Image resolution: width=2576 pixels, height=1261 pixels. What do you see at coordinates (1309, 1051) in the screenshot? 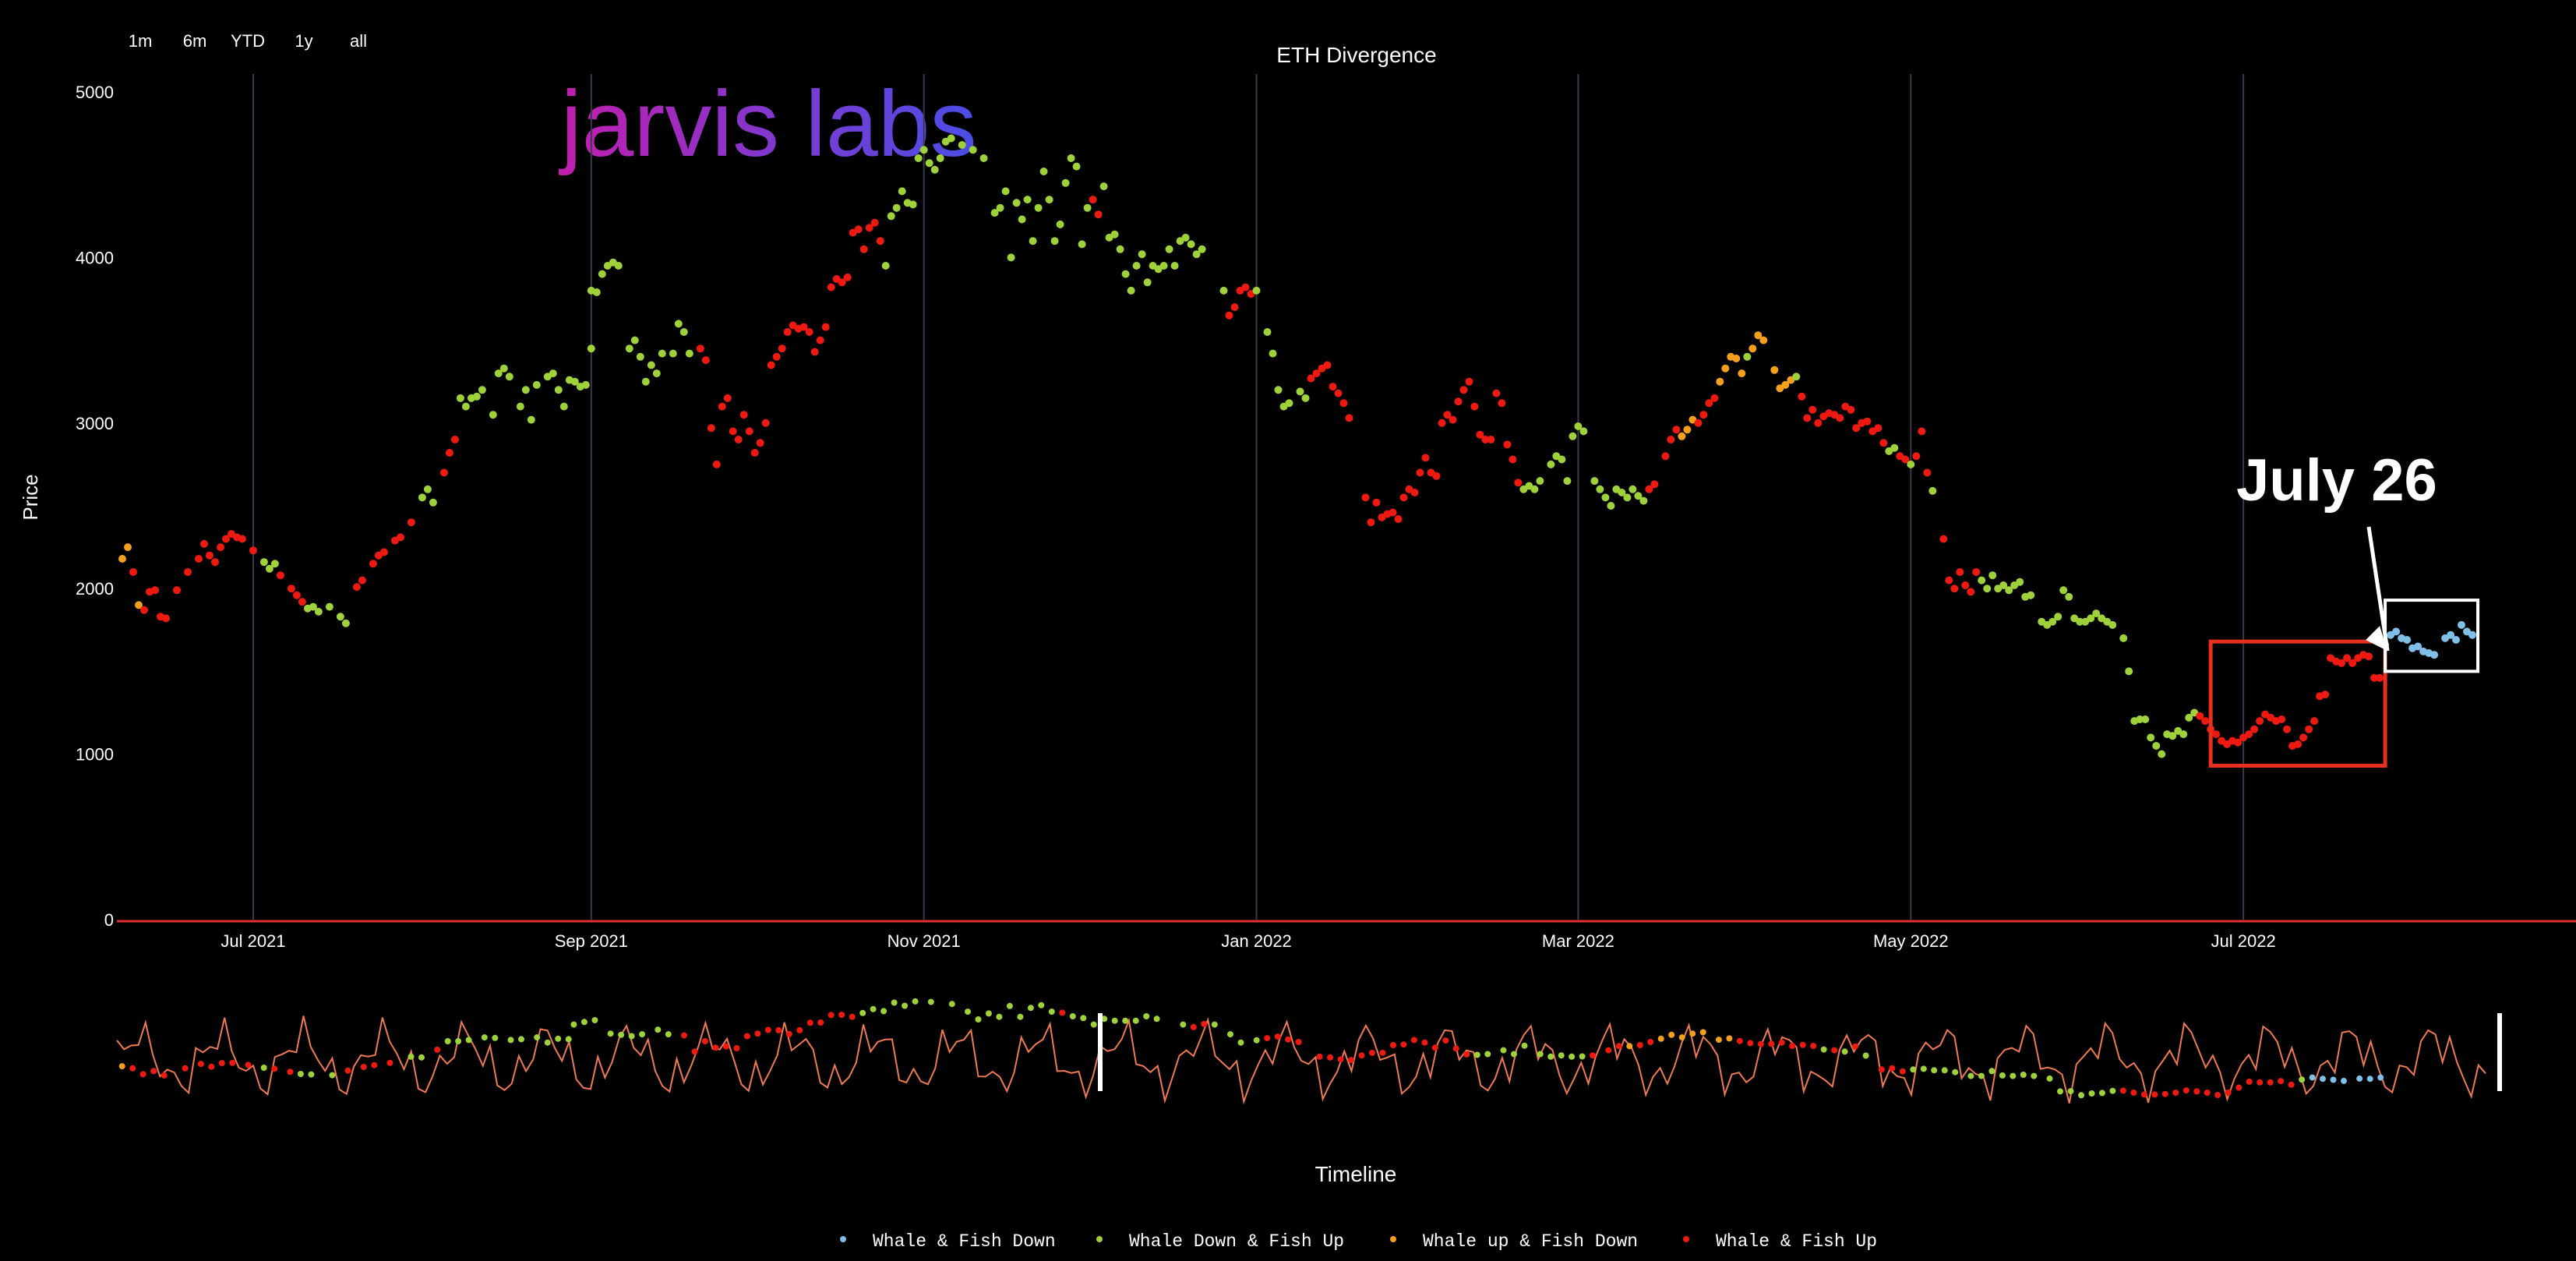
I see `timeline-navigator` at bounding box center [1309, 1051].